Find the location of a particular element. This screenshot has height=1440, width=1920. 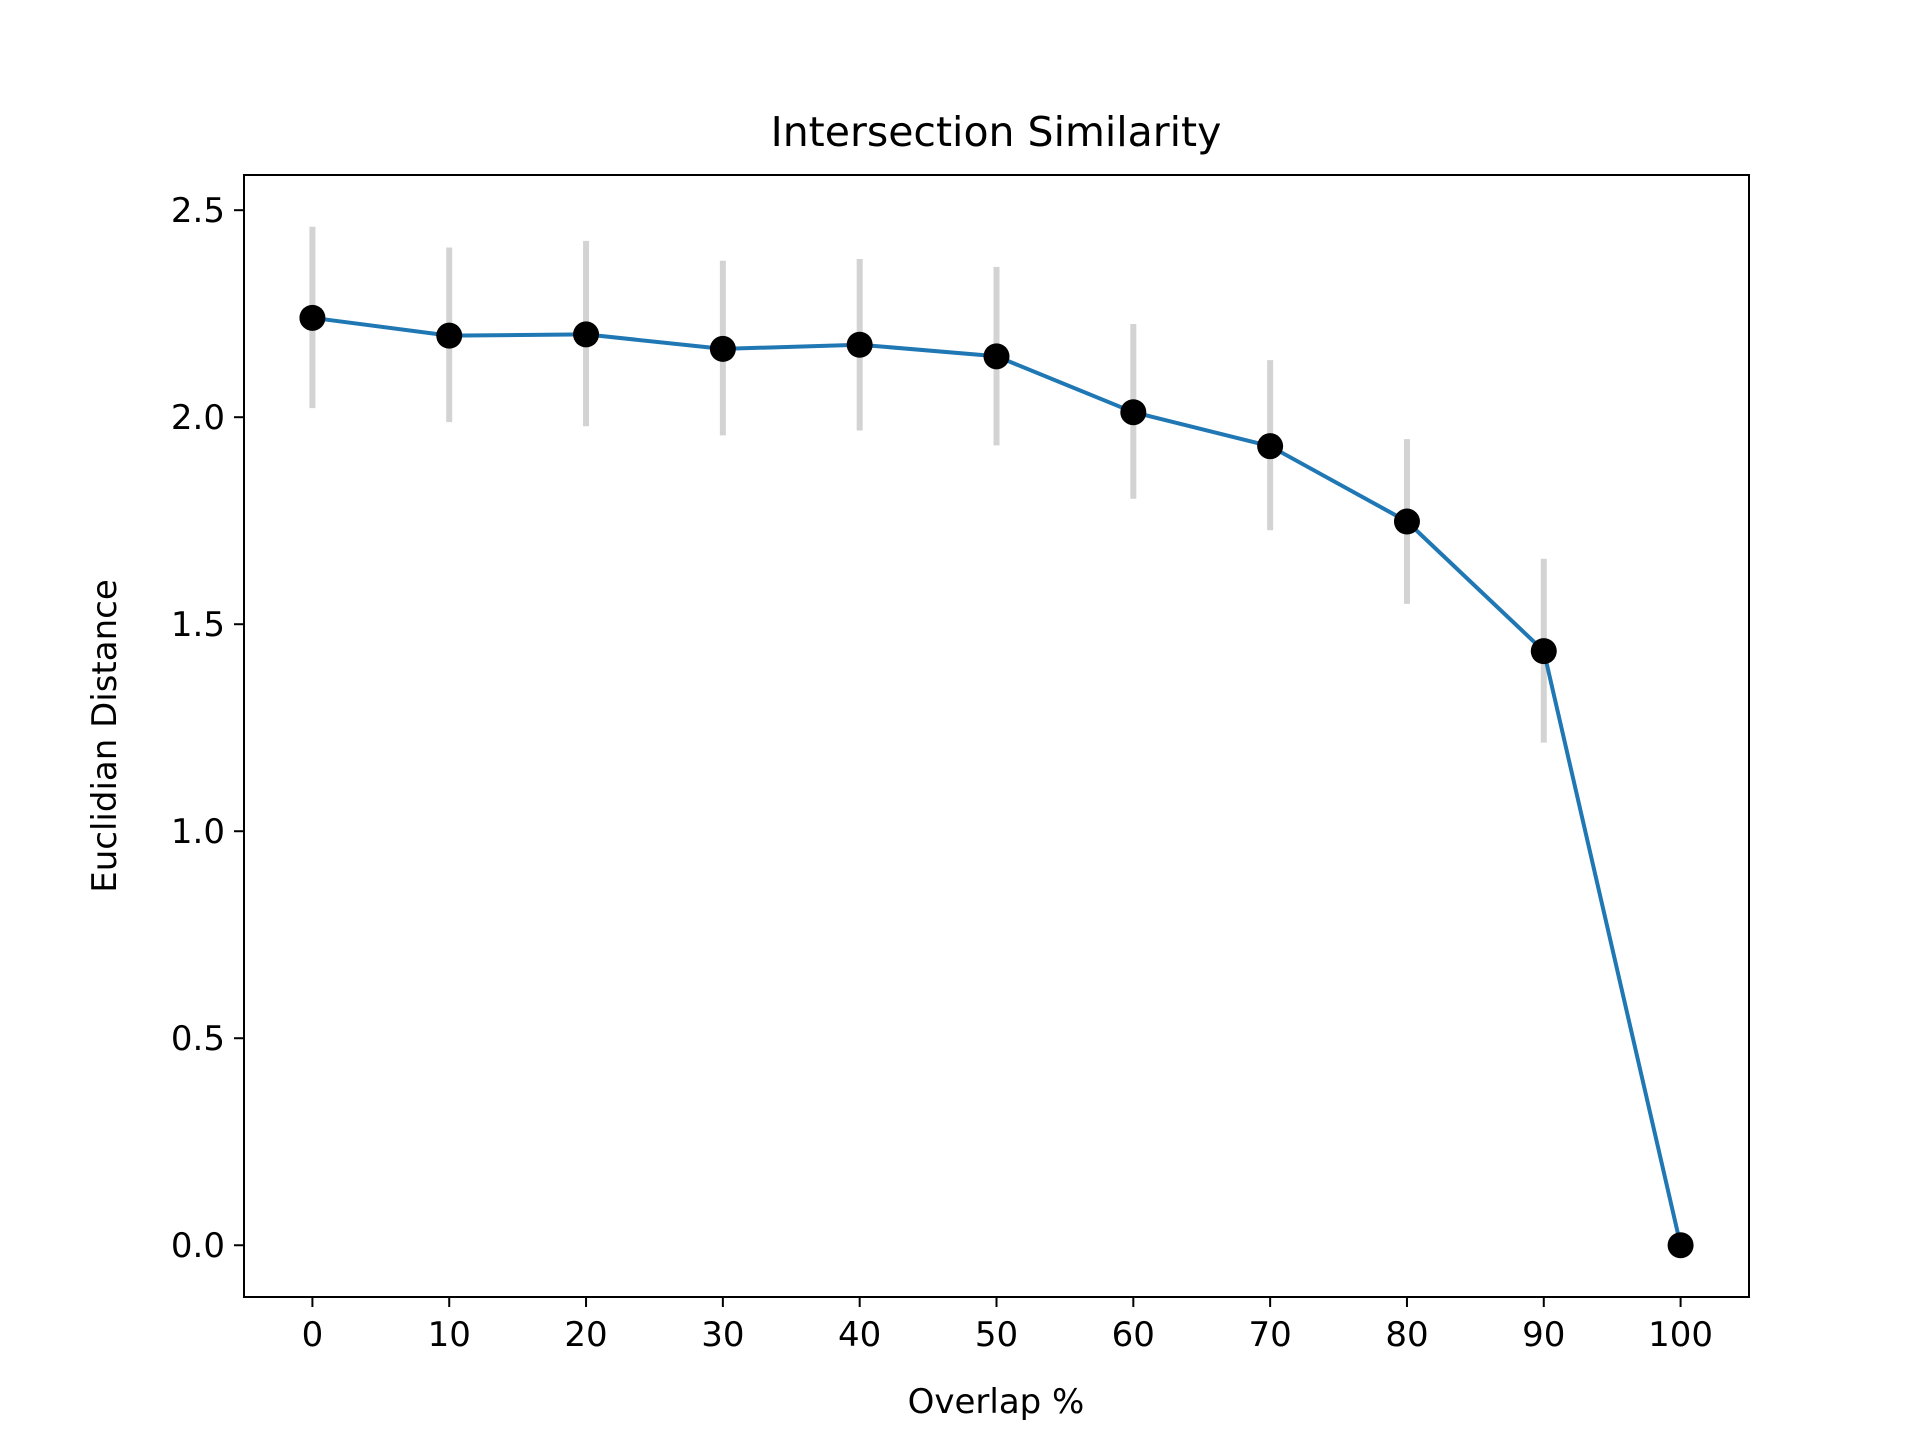

x-tick-label: 10 is located at coordinates (449, 1335).